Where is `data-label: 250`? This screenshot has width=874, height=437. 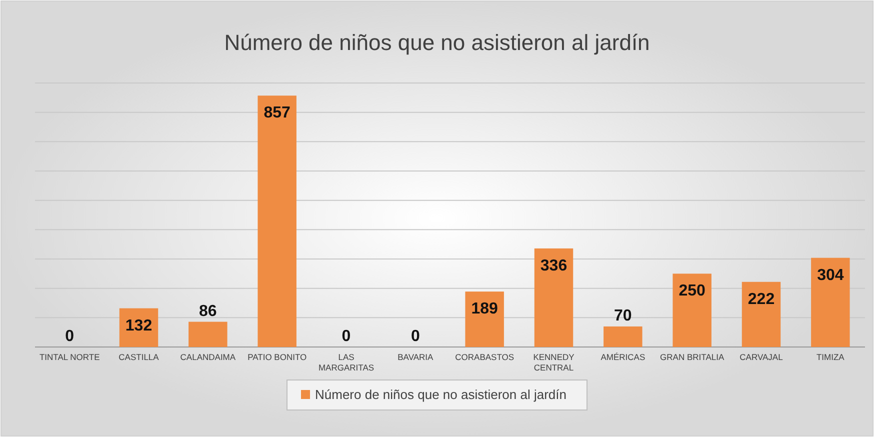
data-label: 250 is located at coordinates (692, 291).